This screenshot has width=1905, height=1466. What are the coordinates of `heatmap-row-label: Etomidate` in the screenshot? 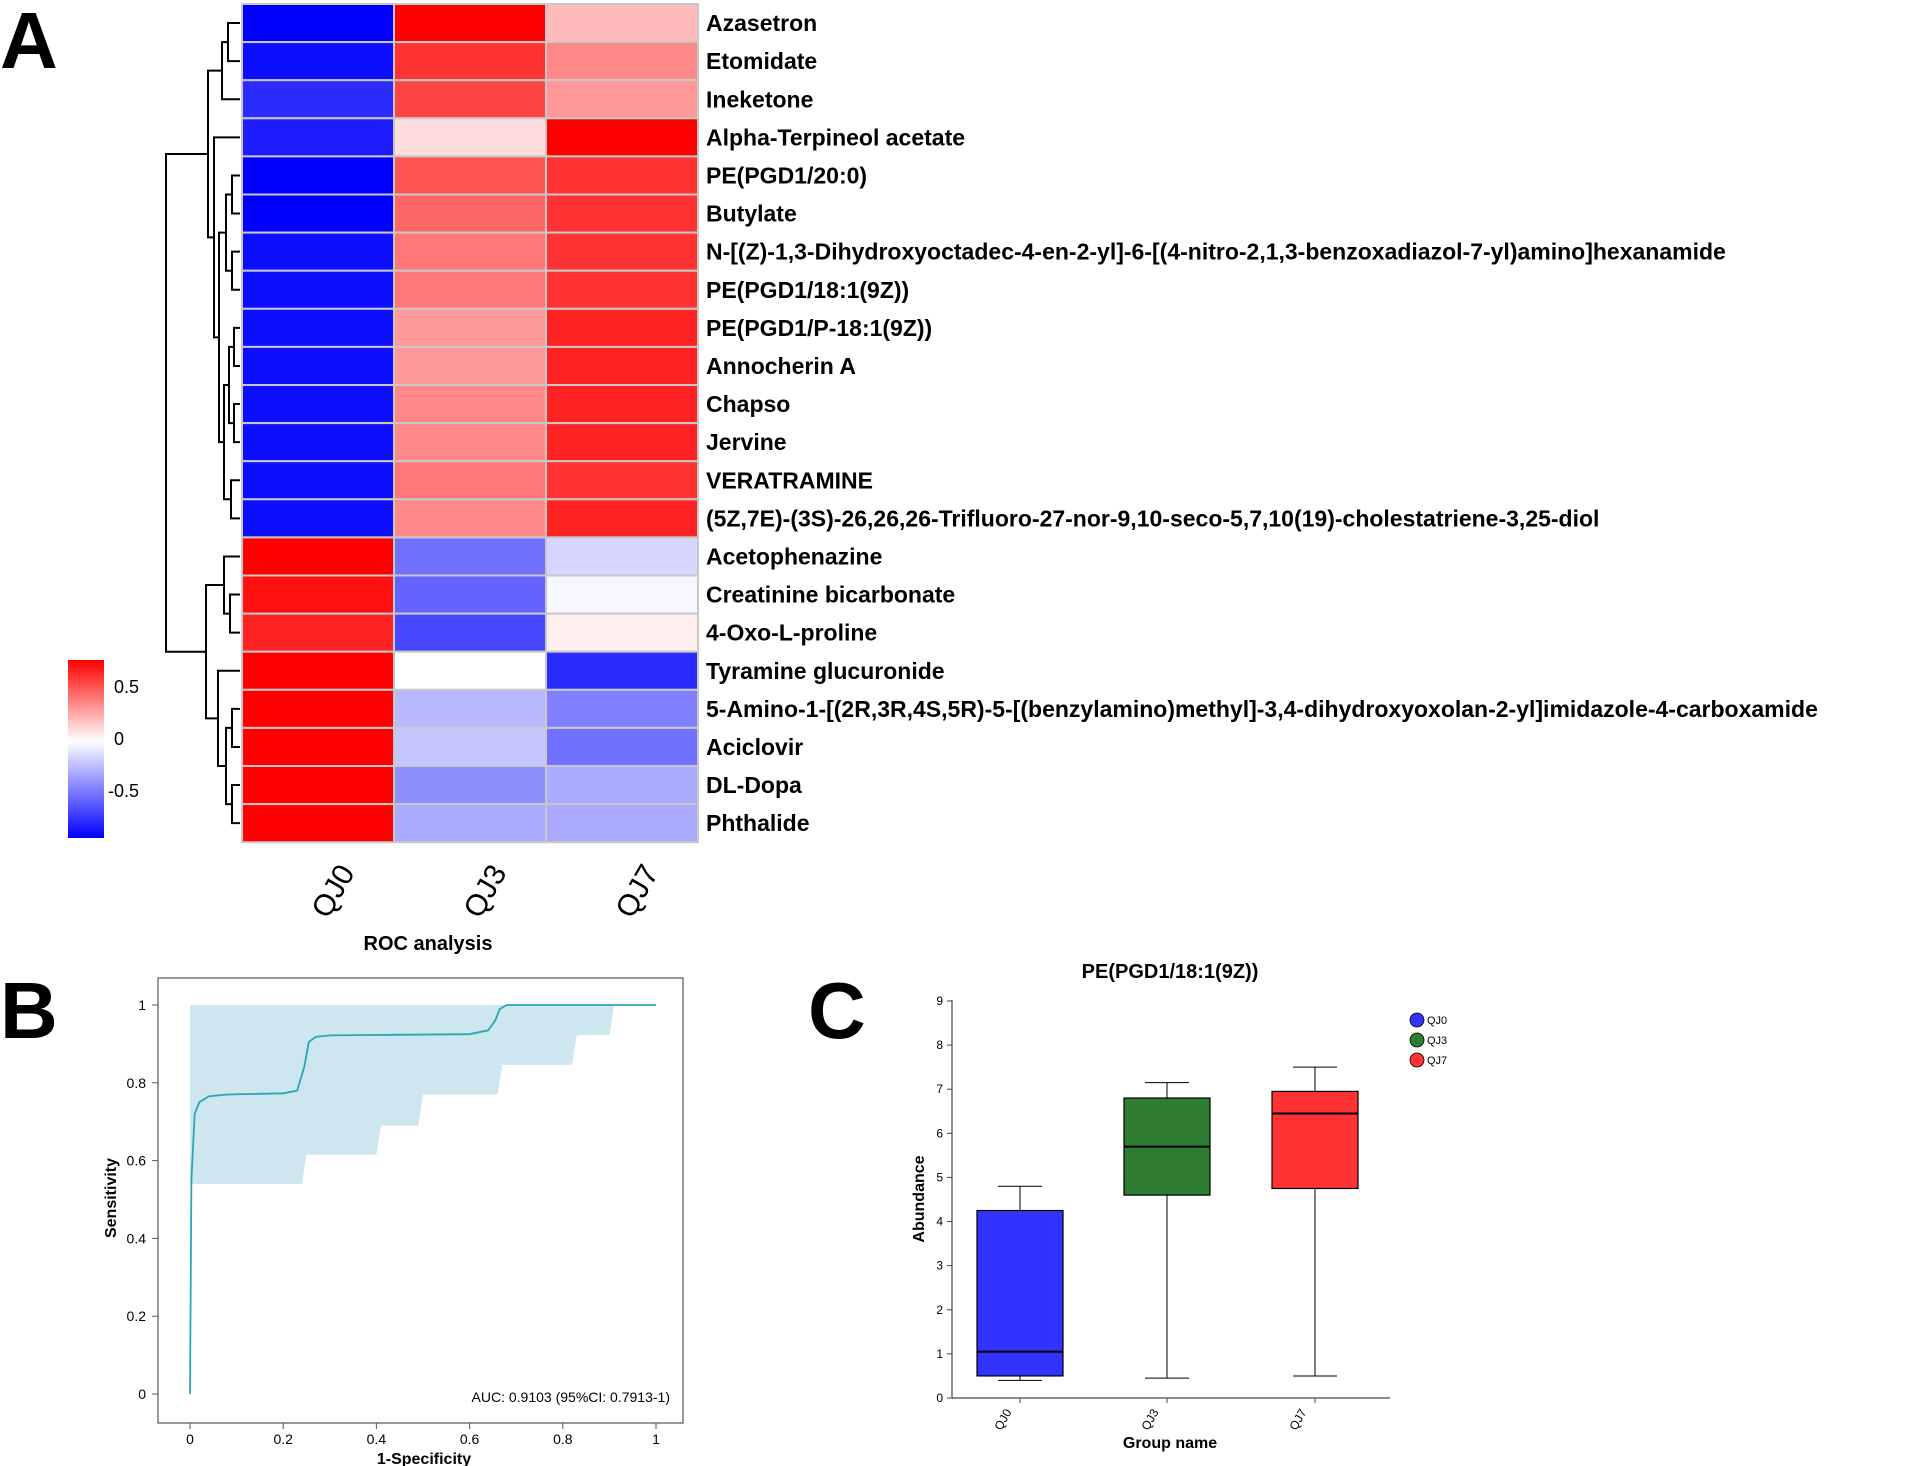 It's located at (761, 61).